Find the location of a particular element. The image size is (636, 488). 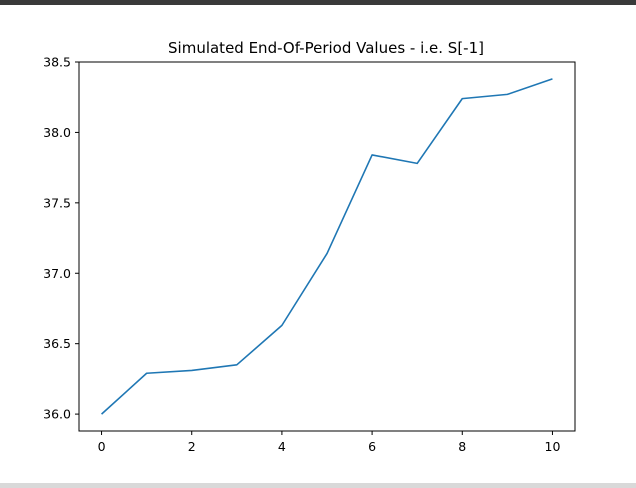

x-tick-label: 10 is located at coordinates (553, 446).